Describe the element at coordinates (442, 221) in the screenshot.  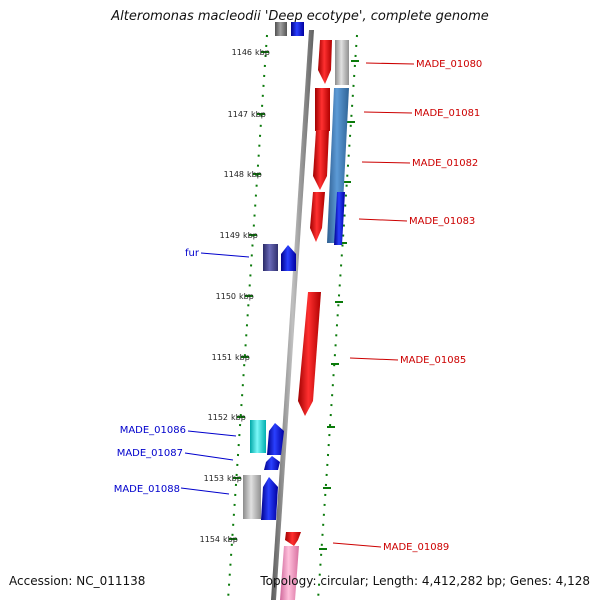
I see `gene-label-made-01083: MADE_01083` at that location.